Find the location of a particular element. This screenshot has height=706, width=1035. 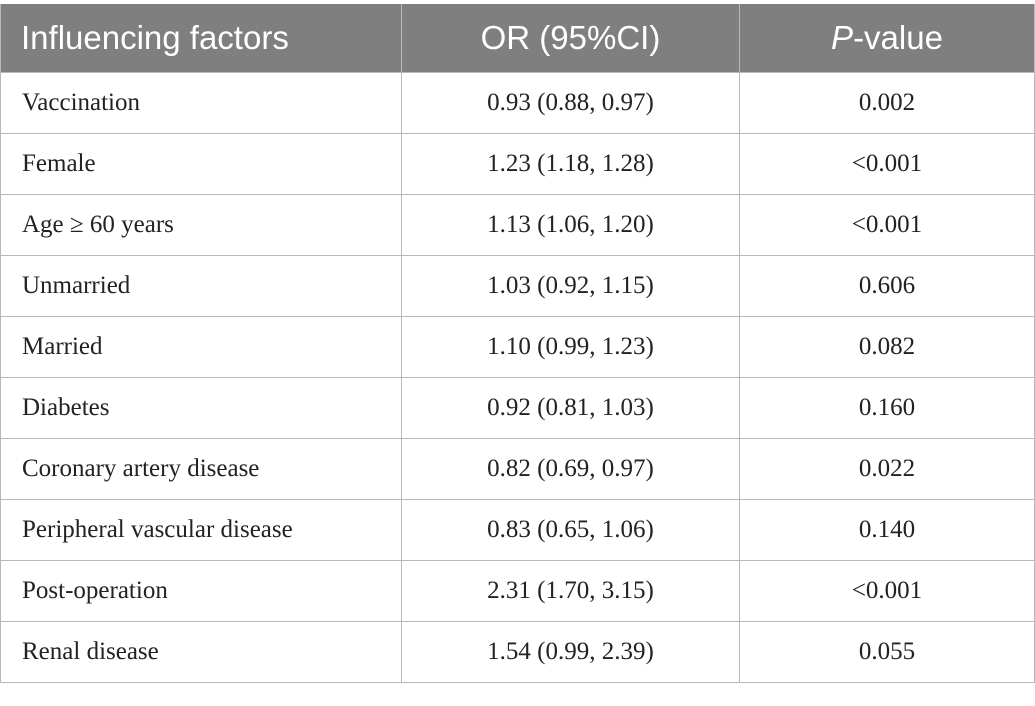

factor-cell: Post-operation is located at coordinates (201, 591).